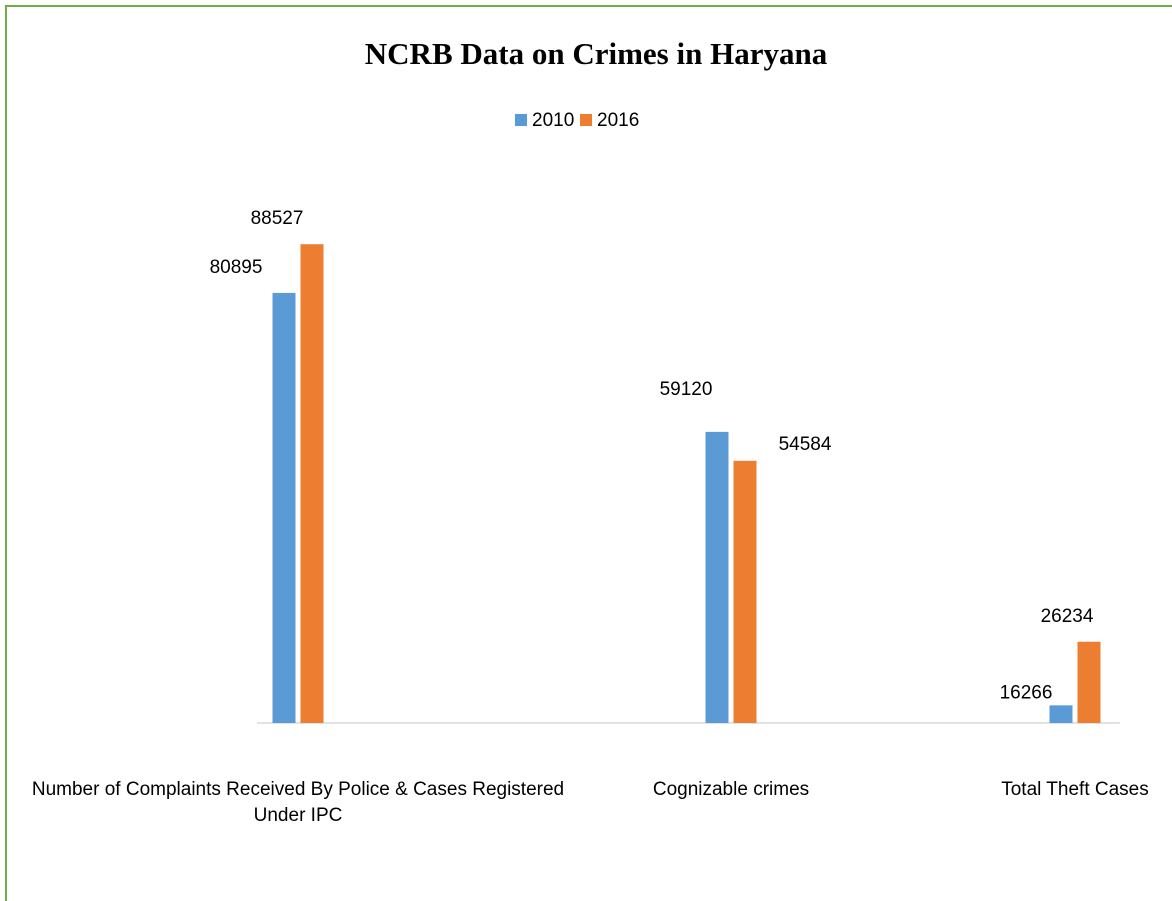 The width and height of the screenshot is (1172, 901). What do you see at coordinates (731, 789) in the screenshot?
I see `x-tick-label: Cognizable crimes` at bounding box center [731, 789].